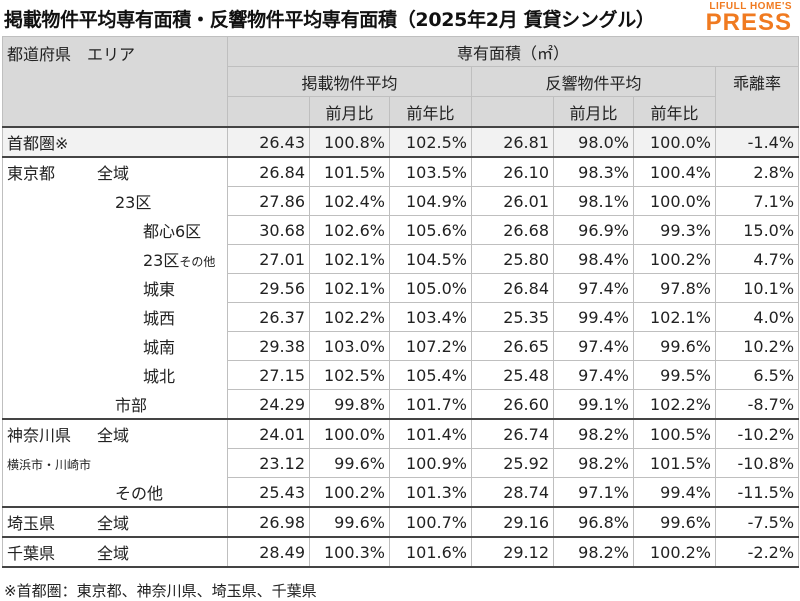 The height and width of the screenshot is (601, 800). What do you see at coordinates (268, 521) in the screenshot?
I see `listed-cell: 26.98` at bounding box center [268, 521].